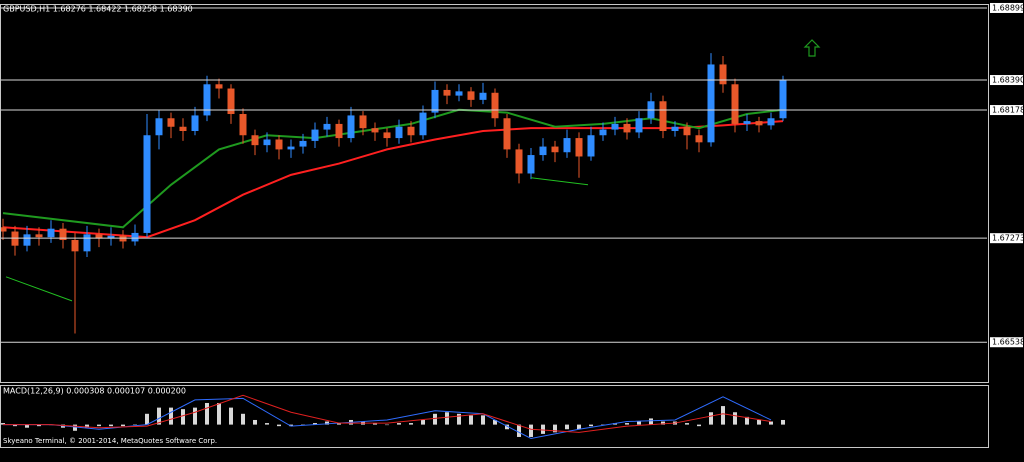 This screenshot has height=462, width=1024. I want to click on level-label: 1.68899, so click(1008, 7).